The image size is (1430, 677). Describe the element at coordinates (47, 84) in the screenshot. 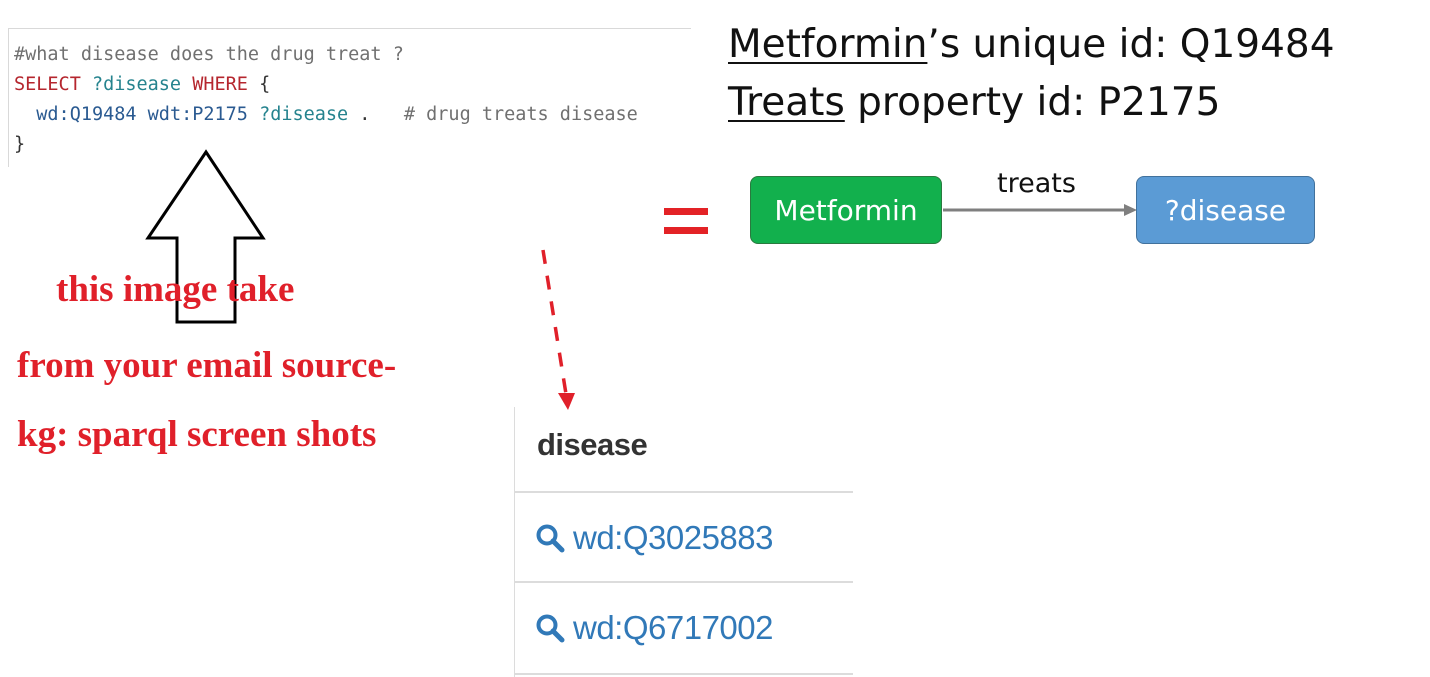

I see `code-select-keyword: SELECT` at that location.